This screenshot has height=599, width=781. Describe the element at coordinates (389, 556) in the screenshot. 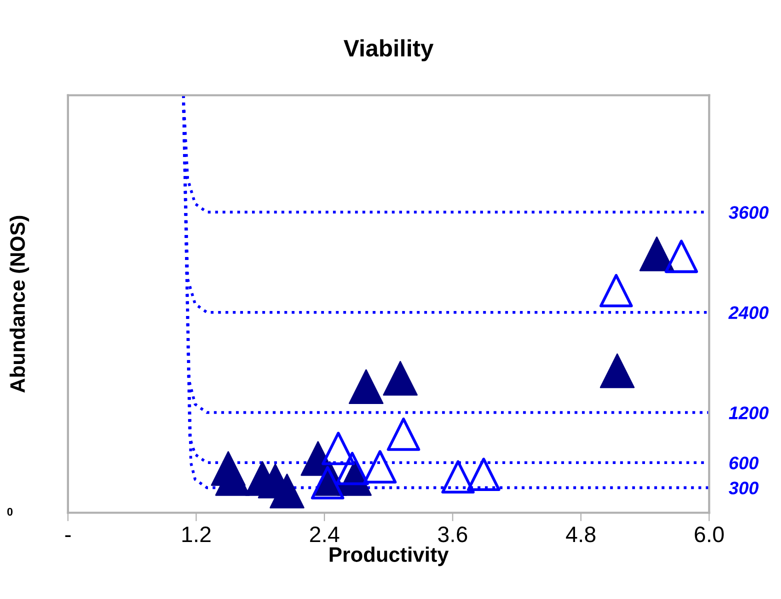

I see `x-axis-title: Productivity` at that location.